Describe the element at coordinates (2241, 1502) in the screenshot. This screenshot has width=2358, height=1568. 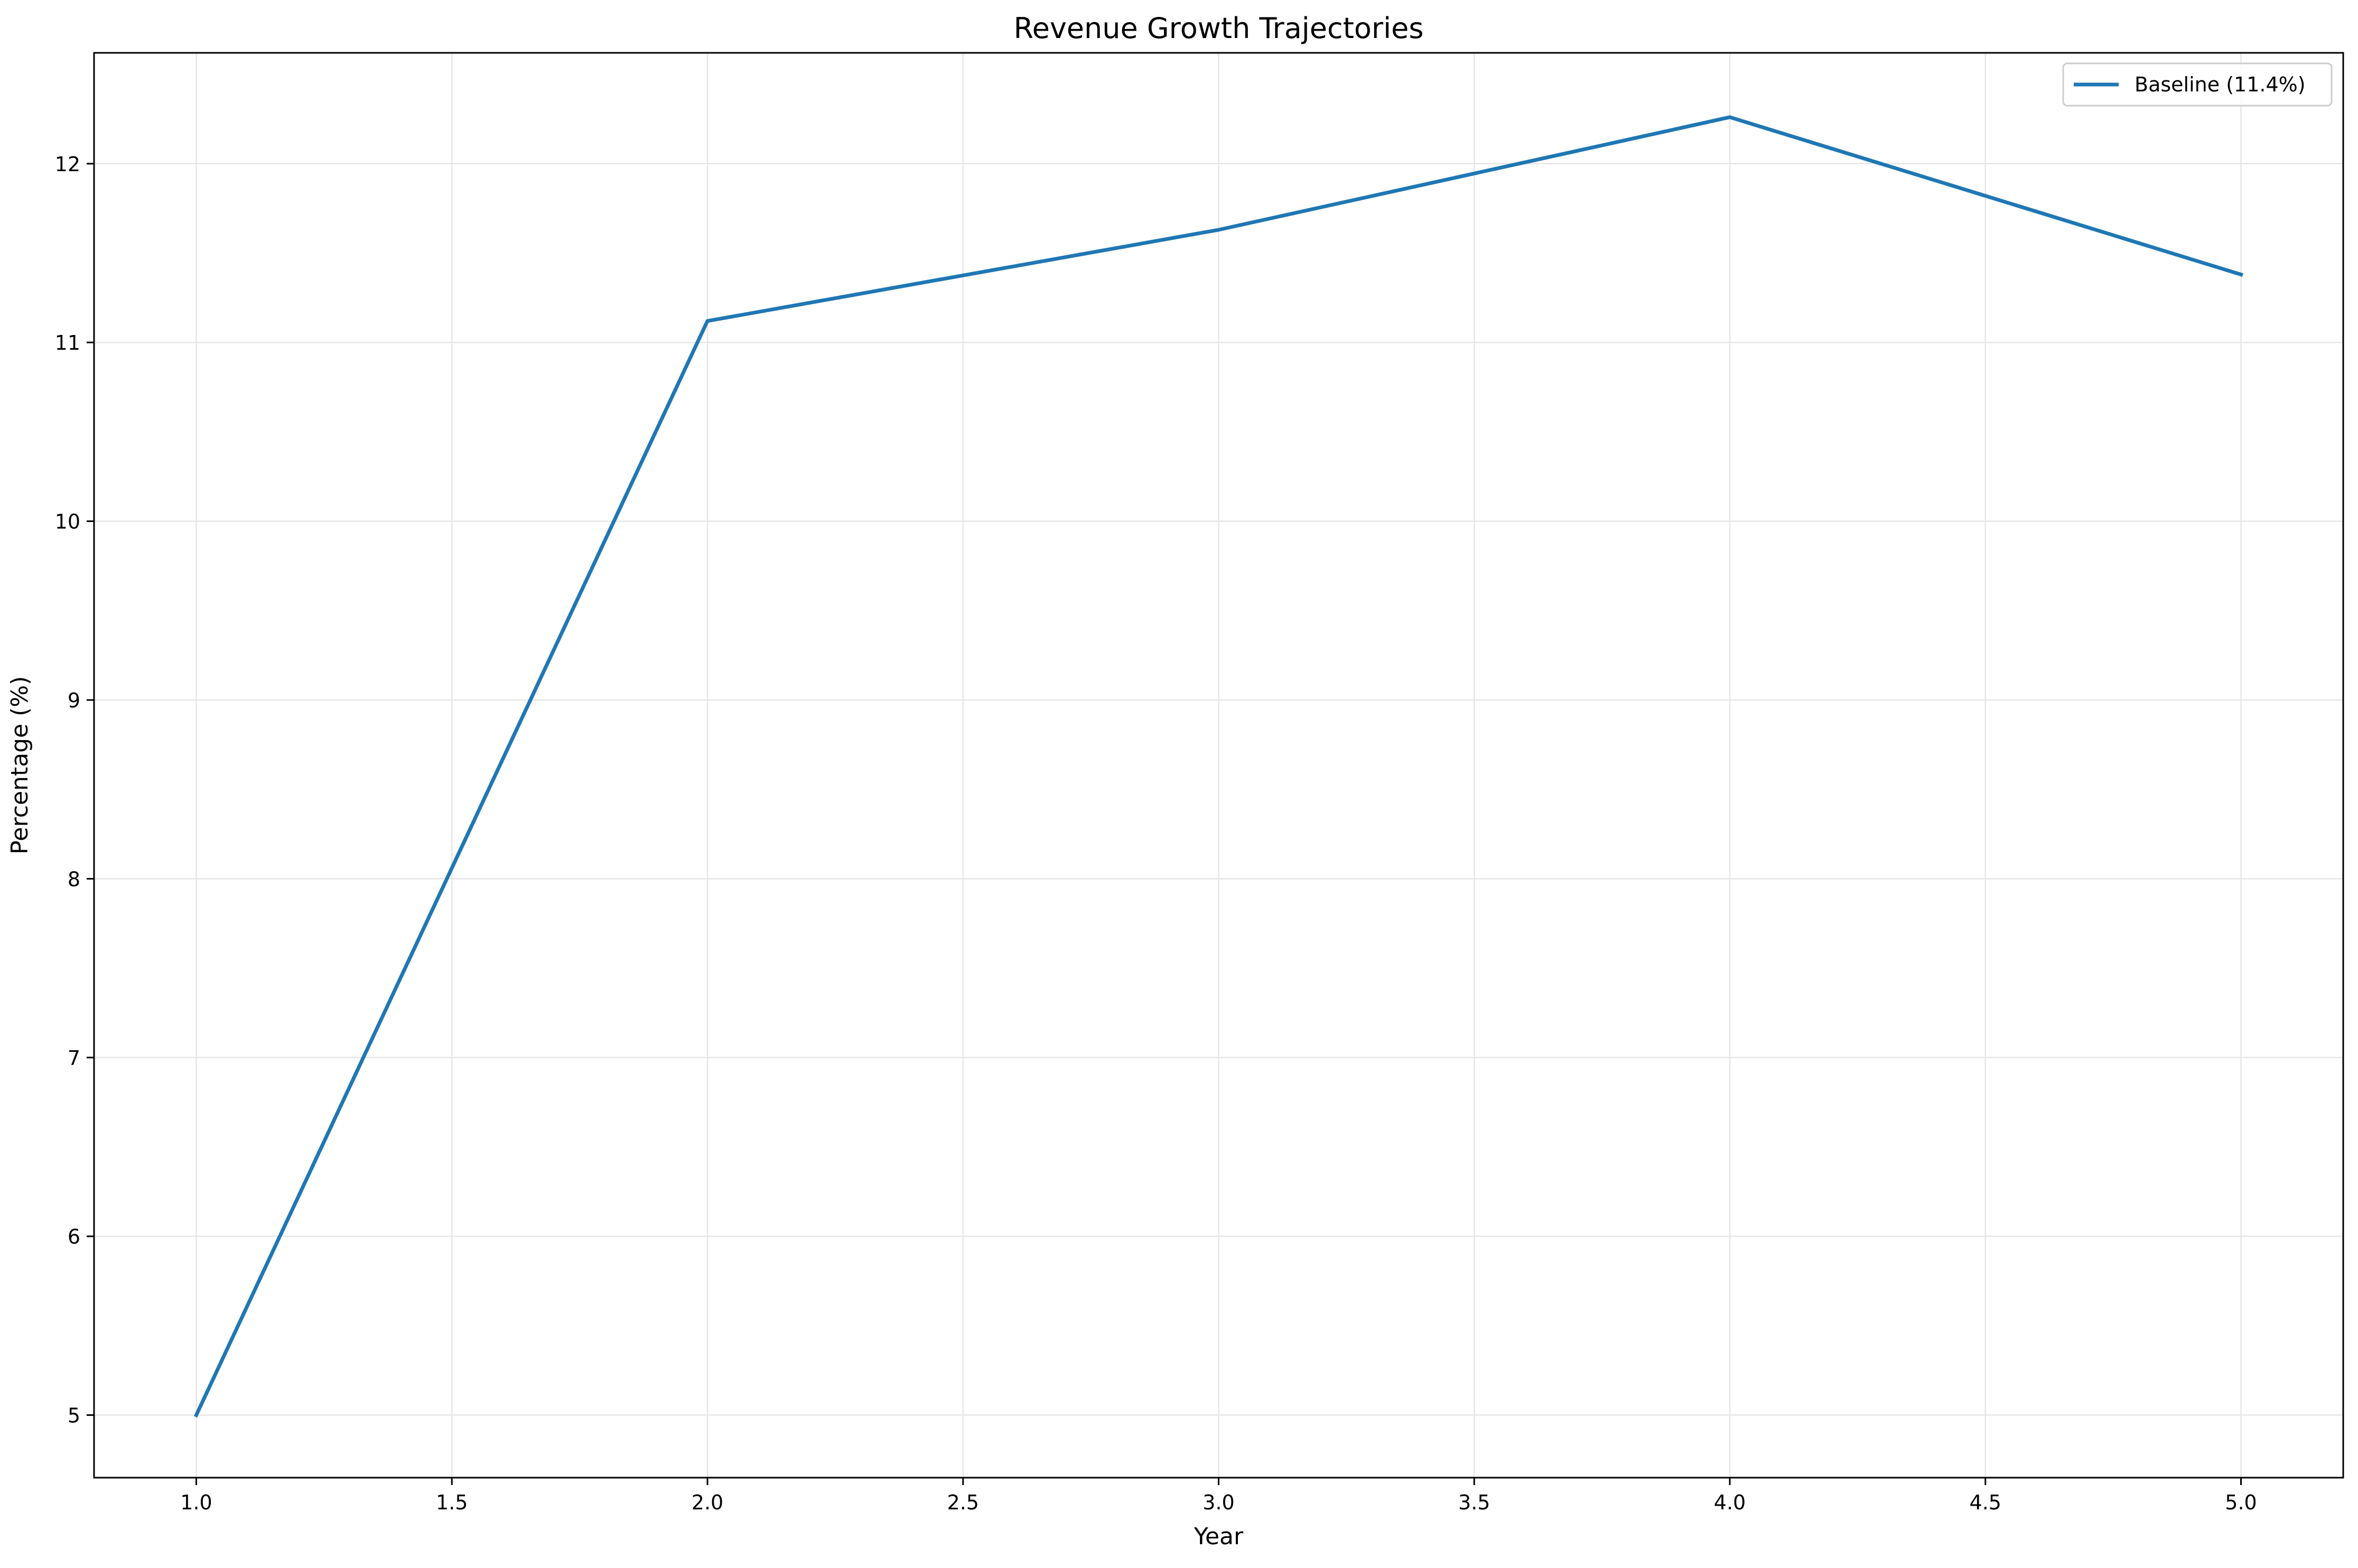
I see `x-tick-label: 5.0` at that location.